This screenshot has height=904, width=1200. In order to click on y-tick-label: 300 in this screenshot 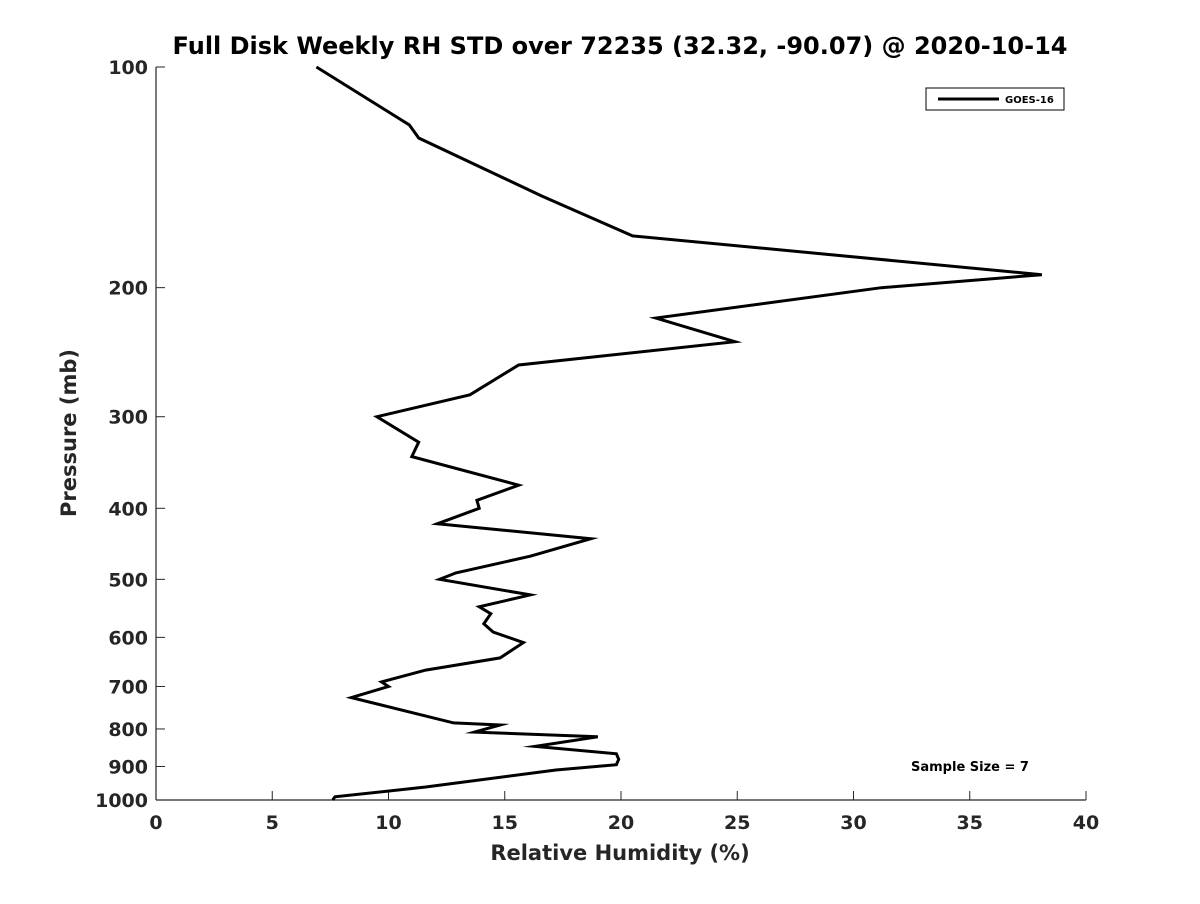, I will do `click(128, 418)`.